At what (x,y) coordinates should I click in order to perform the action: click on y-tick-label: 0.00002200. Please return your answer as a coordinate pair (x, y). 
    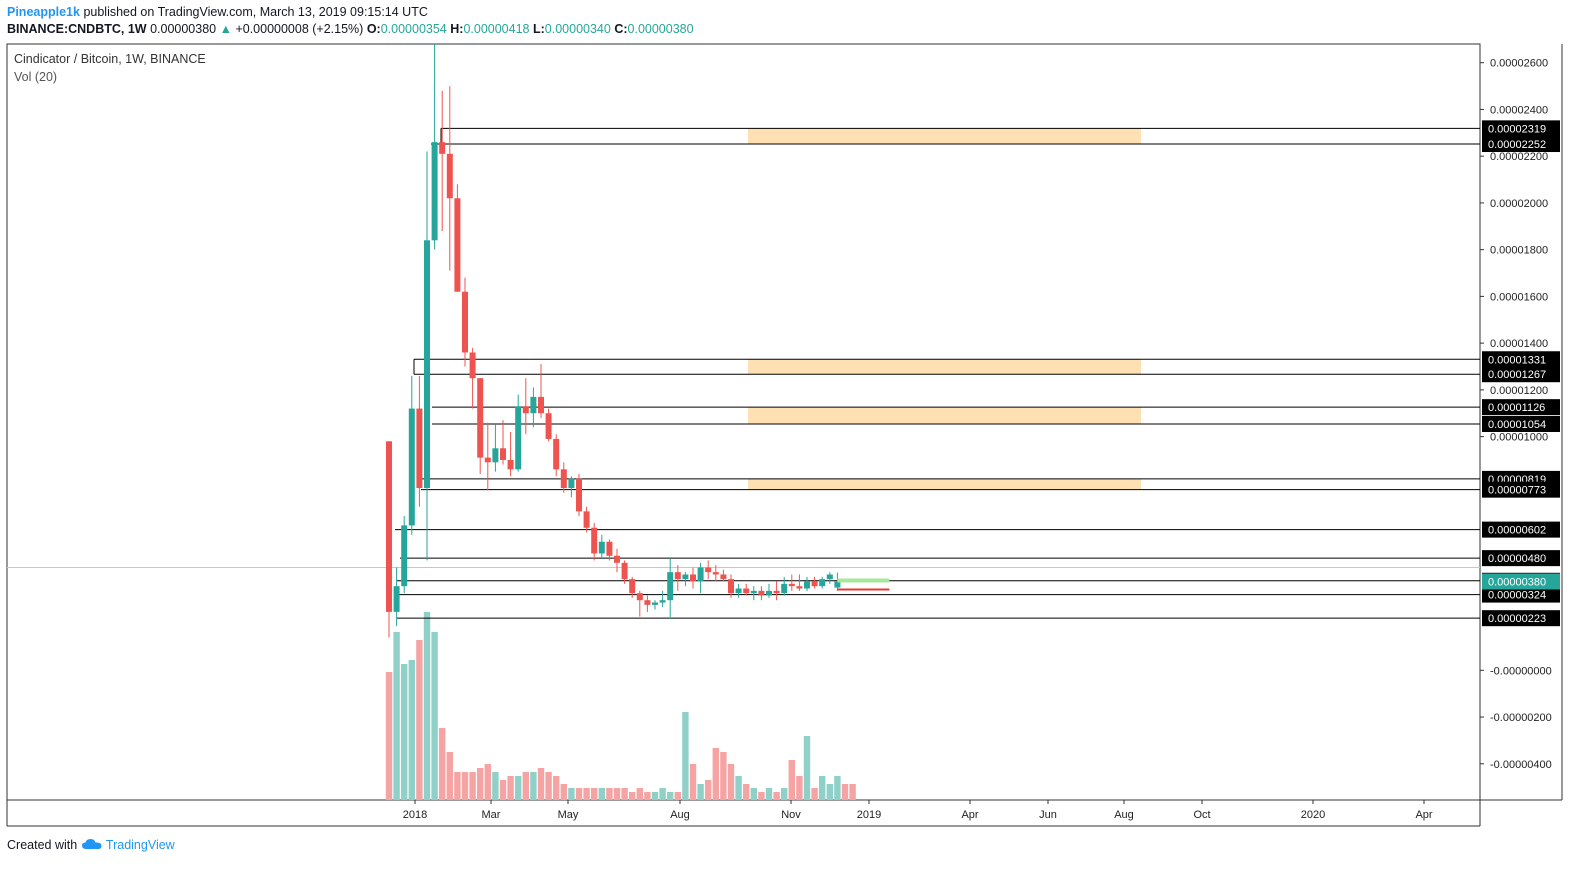
    Looking at the image, I should click on (1519, 157).